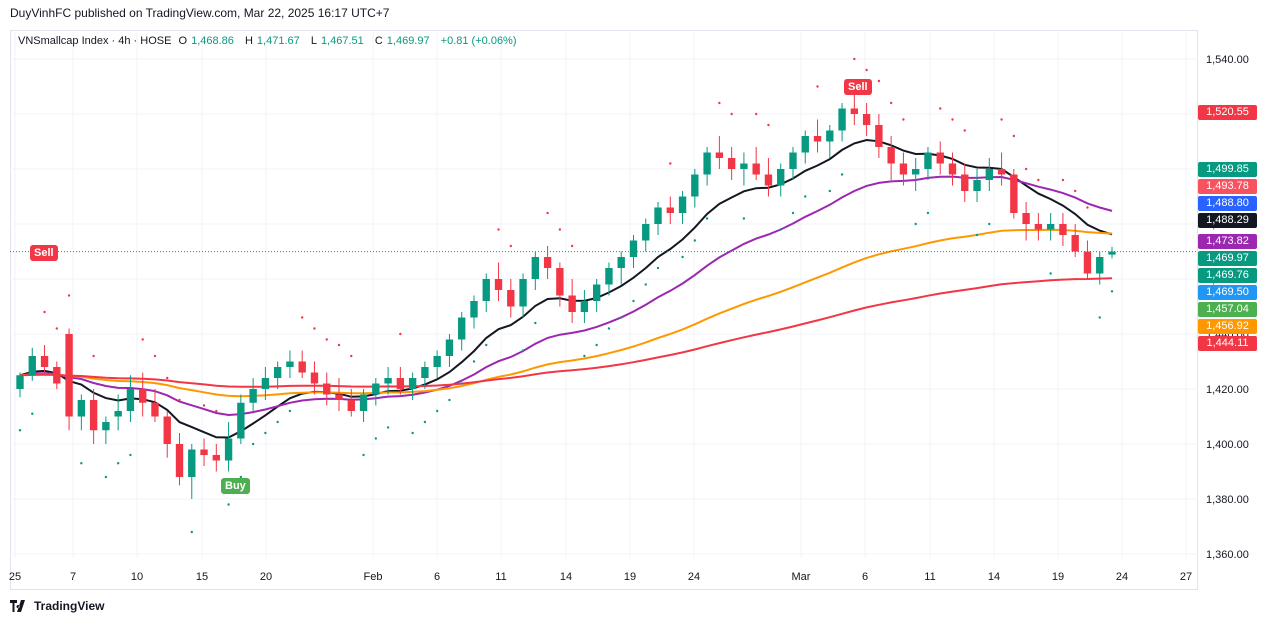 This screenshot has width=1273, height=626. Describe the element at coordinates (500, 577) in the screenshot. I see `x-tick-label: 11` at that location.